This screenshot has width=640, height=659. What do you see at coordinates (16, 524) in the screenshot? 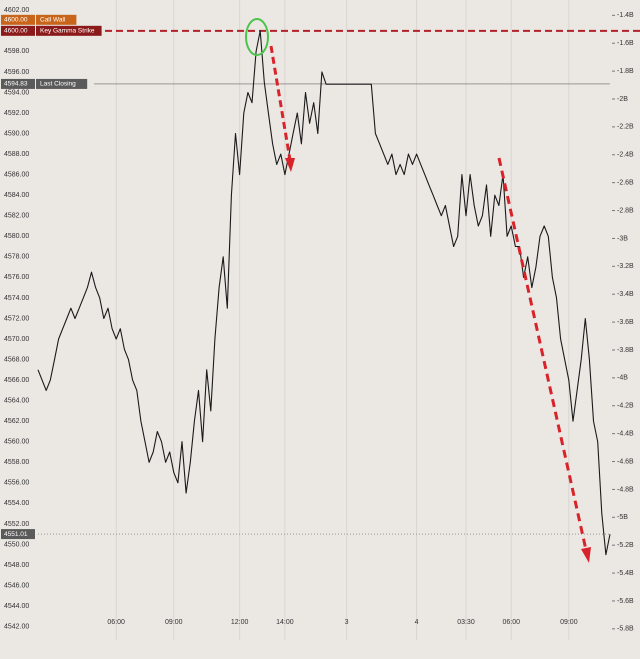
I see `y-tick-label: 4552.00` at bounding box center [16, 524].